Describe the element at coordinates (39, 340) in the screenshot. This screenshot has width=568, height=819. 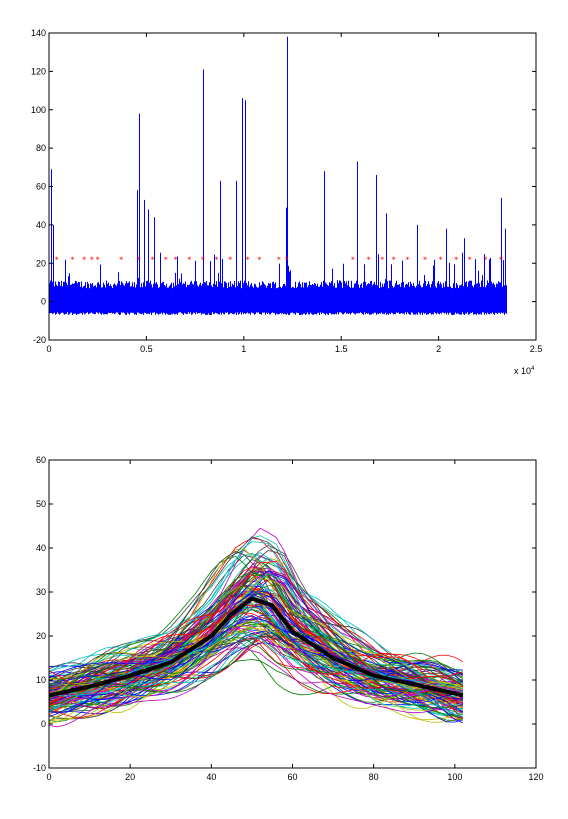
I see `chart-1-y-tick-label: -20` at that location.